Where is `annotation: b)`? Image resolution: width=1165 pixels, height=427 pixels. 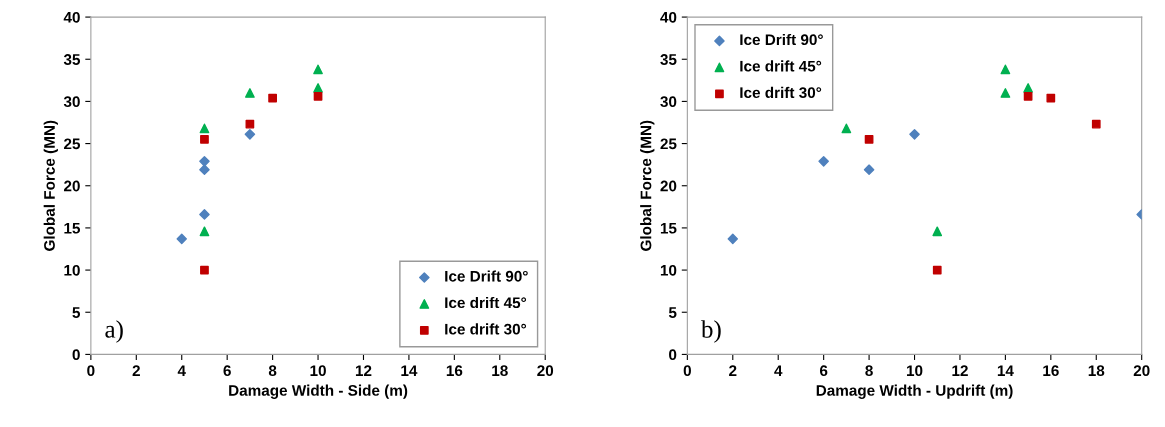 annotation: b) is located at coordinates (710, 331).